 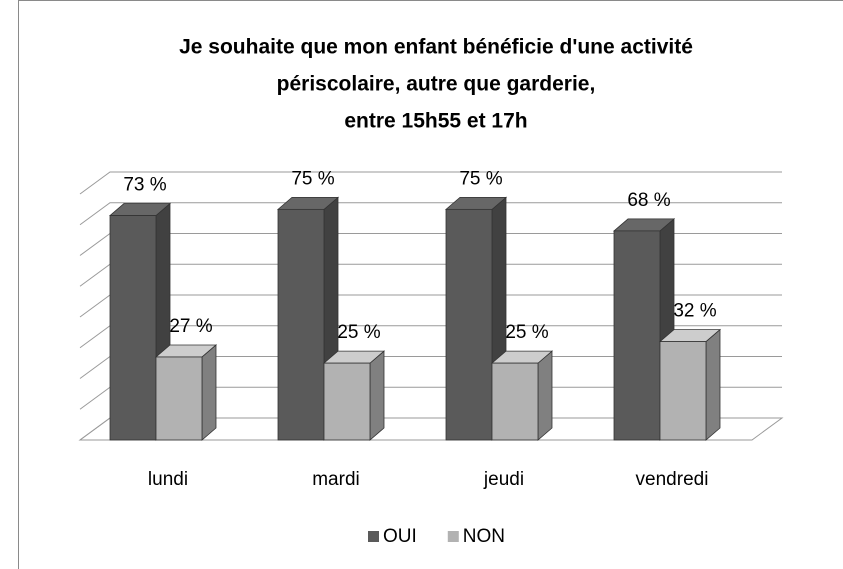 What do you see at coordinates (400, 536) in the screenshot?
I see `legend-label: OUI` at bounding box center [400, 536].